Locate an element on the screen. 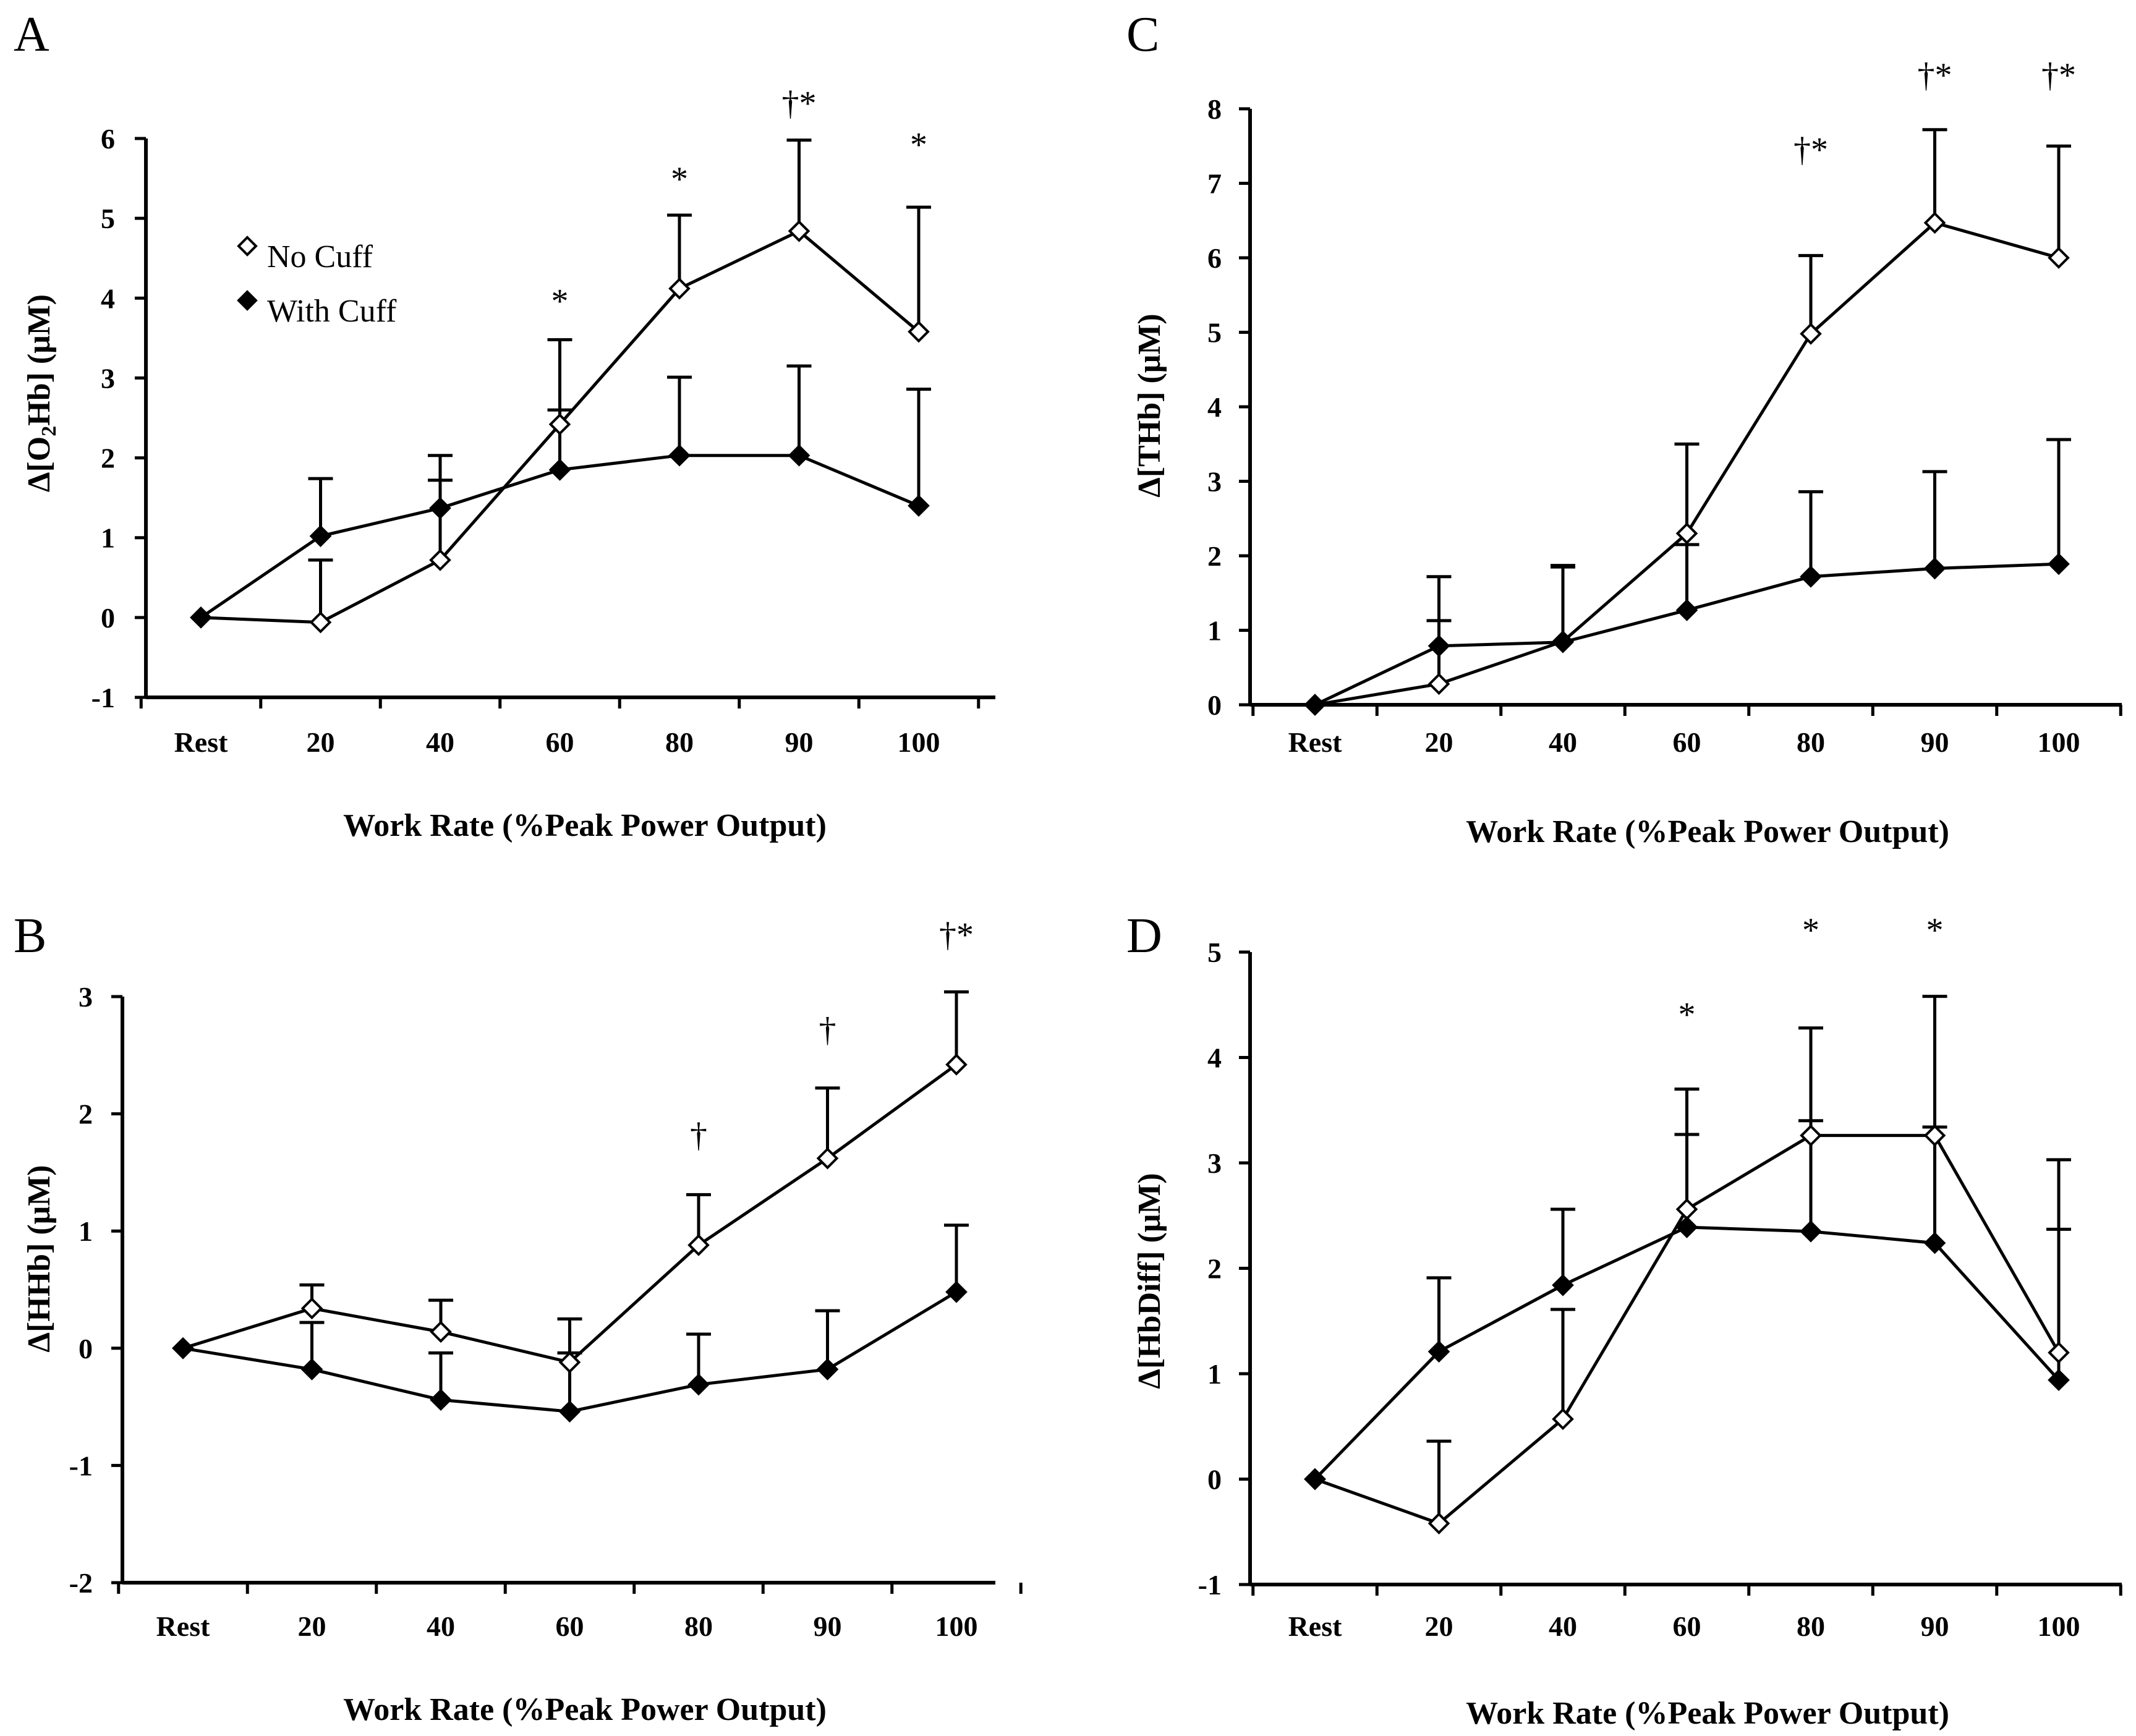 This screenshot has width=2136, height=1736. panel-d-x-axis-title: Work Rate (%Peak Power Output) is located at coordinates (1707, 1713).